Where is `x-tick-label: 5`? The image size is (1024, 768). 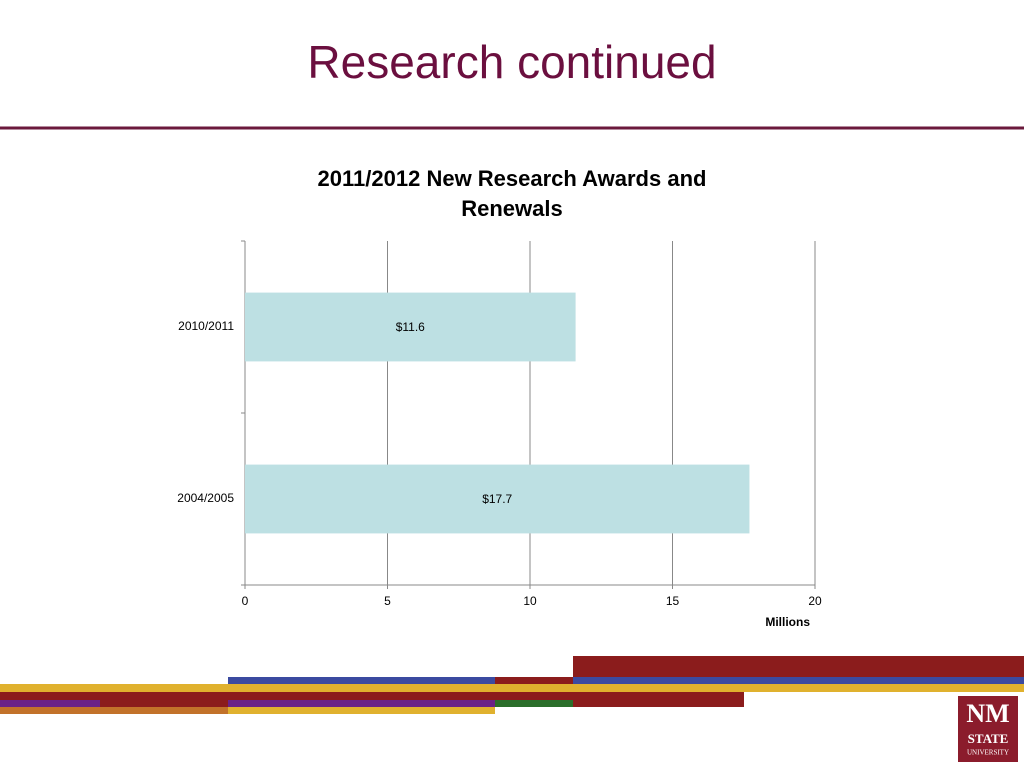
x-tick-label: 5 is located at coordinates (387, 601).